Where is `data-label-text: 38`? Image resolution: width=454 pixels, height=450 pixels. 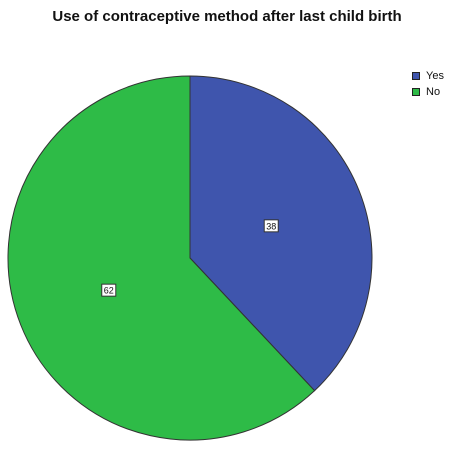
data-label-text: 38 is located at coordinates (271, 226).